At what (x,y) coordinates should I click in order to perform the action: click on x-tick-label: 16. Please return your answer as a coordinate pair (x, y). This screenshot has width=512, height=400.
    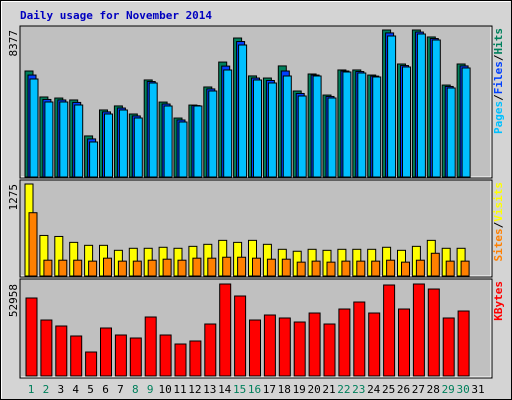
    Looking at the image, I should click on (254, 389).